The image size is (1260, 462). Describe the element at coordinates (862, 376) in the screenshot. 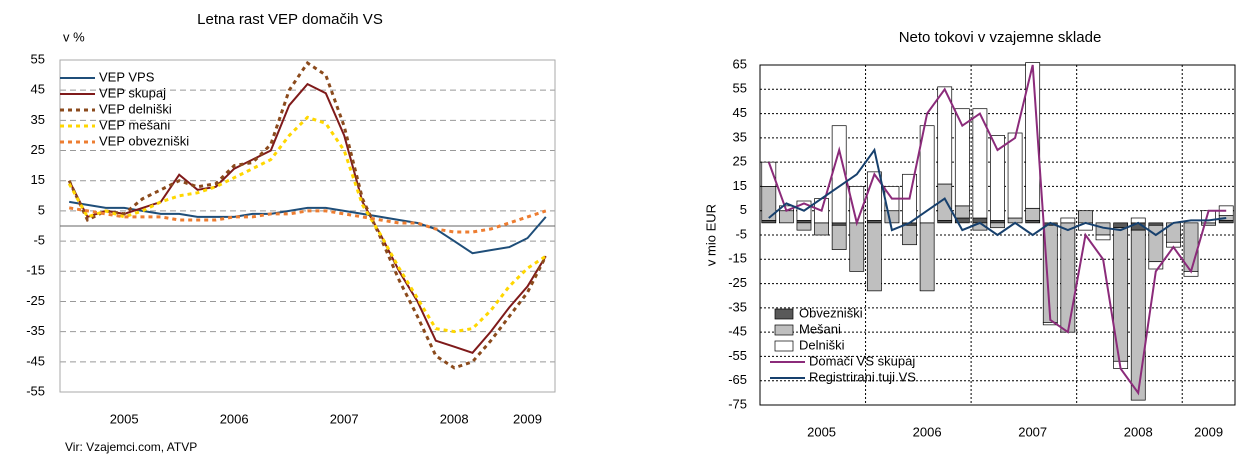

I see `legend-label: Registrirani tuji VS` at that location.